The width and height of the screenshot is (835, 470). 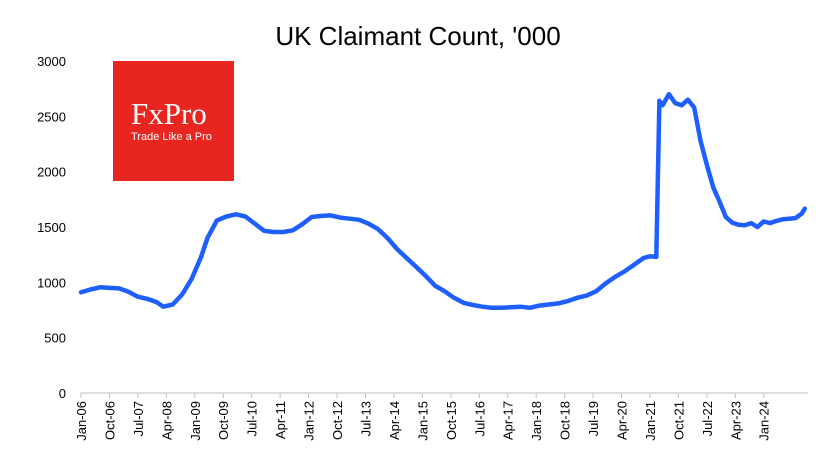 I want to click on x-tick-label: Apr-11, so click(x=280, y=420).